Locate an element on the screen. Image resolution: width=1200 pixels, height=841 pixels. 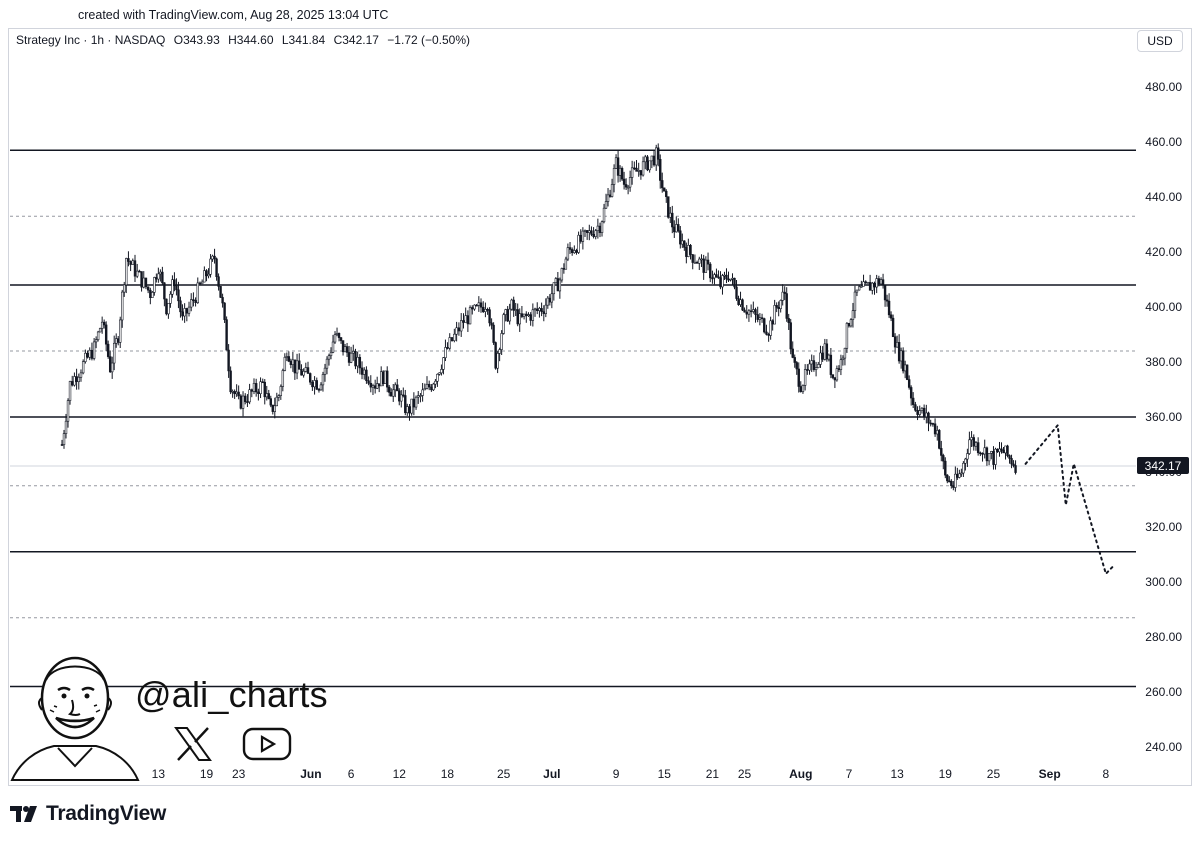
time-tick-label: Sep is located at coordinates (1050, 774).